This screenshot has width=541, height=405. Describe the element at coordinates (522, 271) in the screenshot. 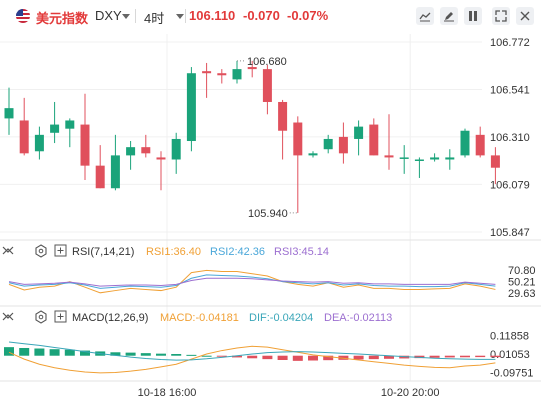

I see `rsi-y-tick-label: 70.80` at that location.